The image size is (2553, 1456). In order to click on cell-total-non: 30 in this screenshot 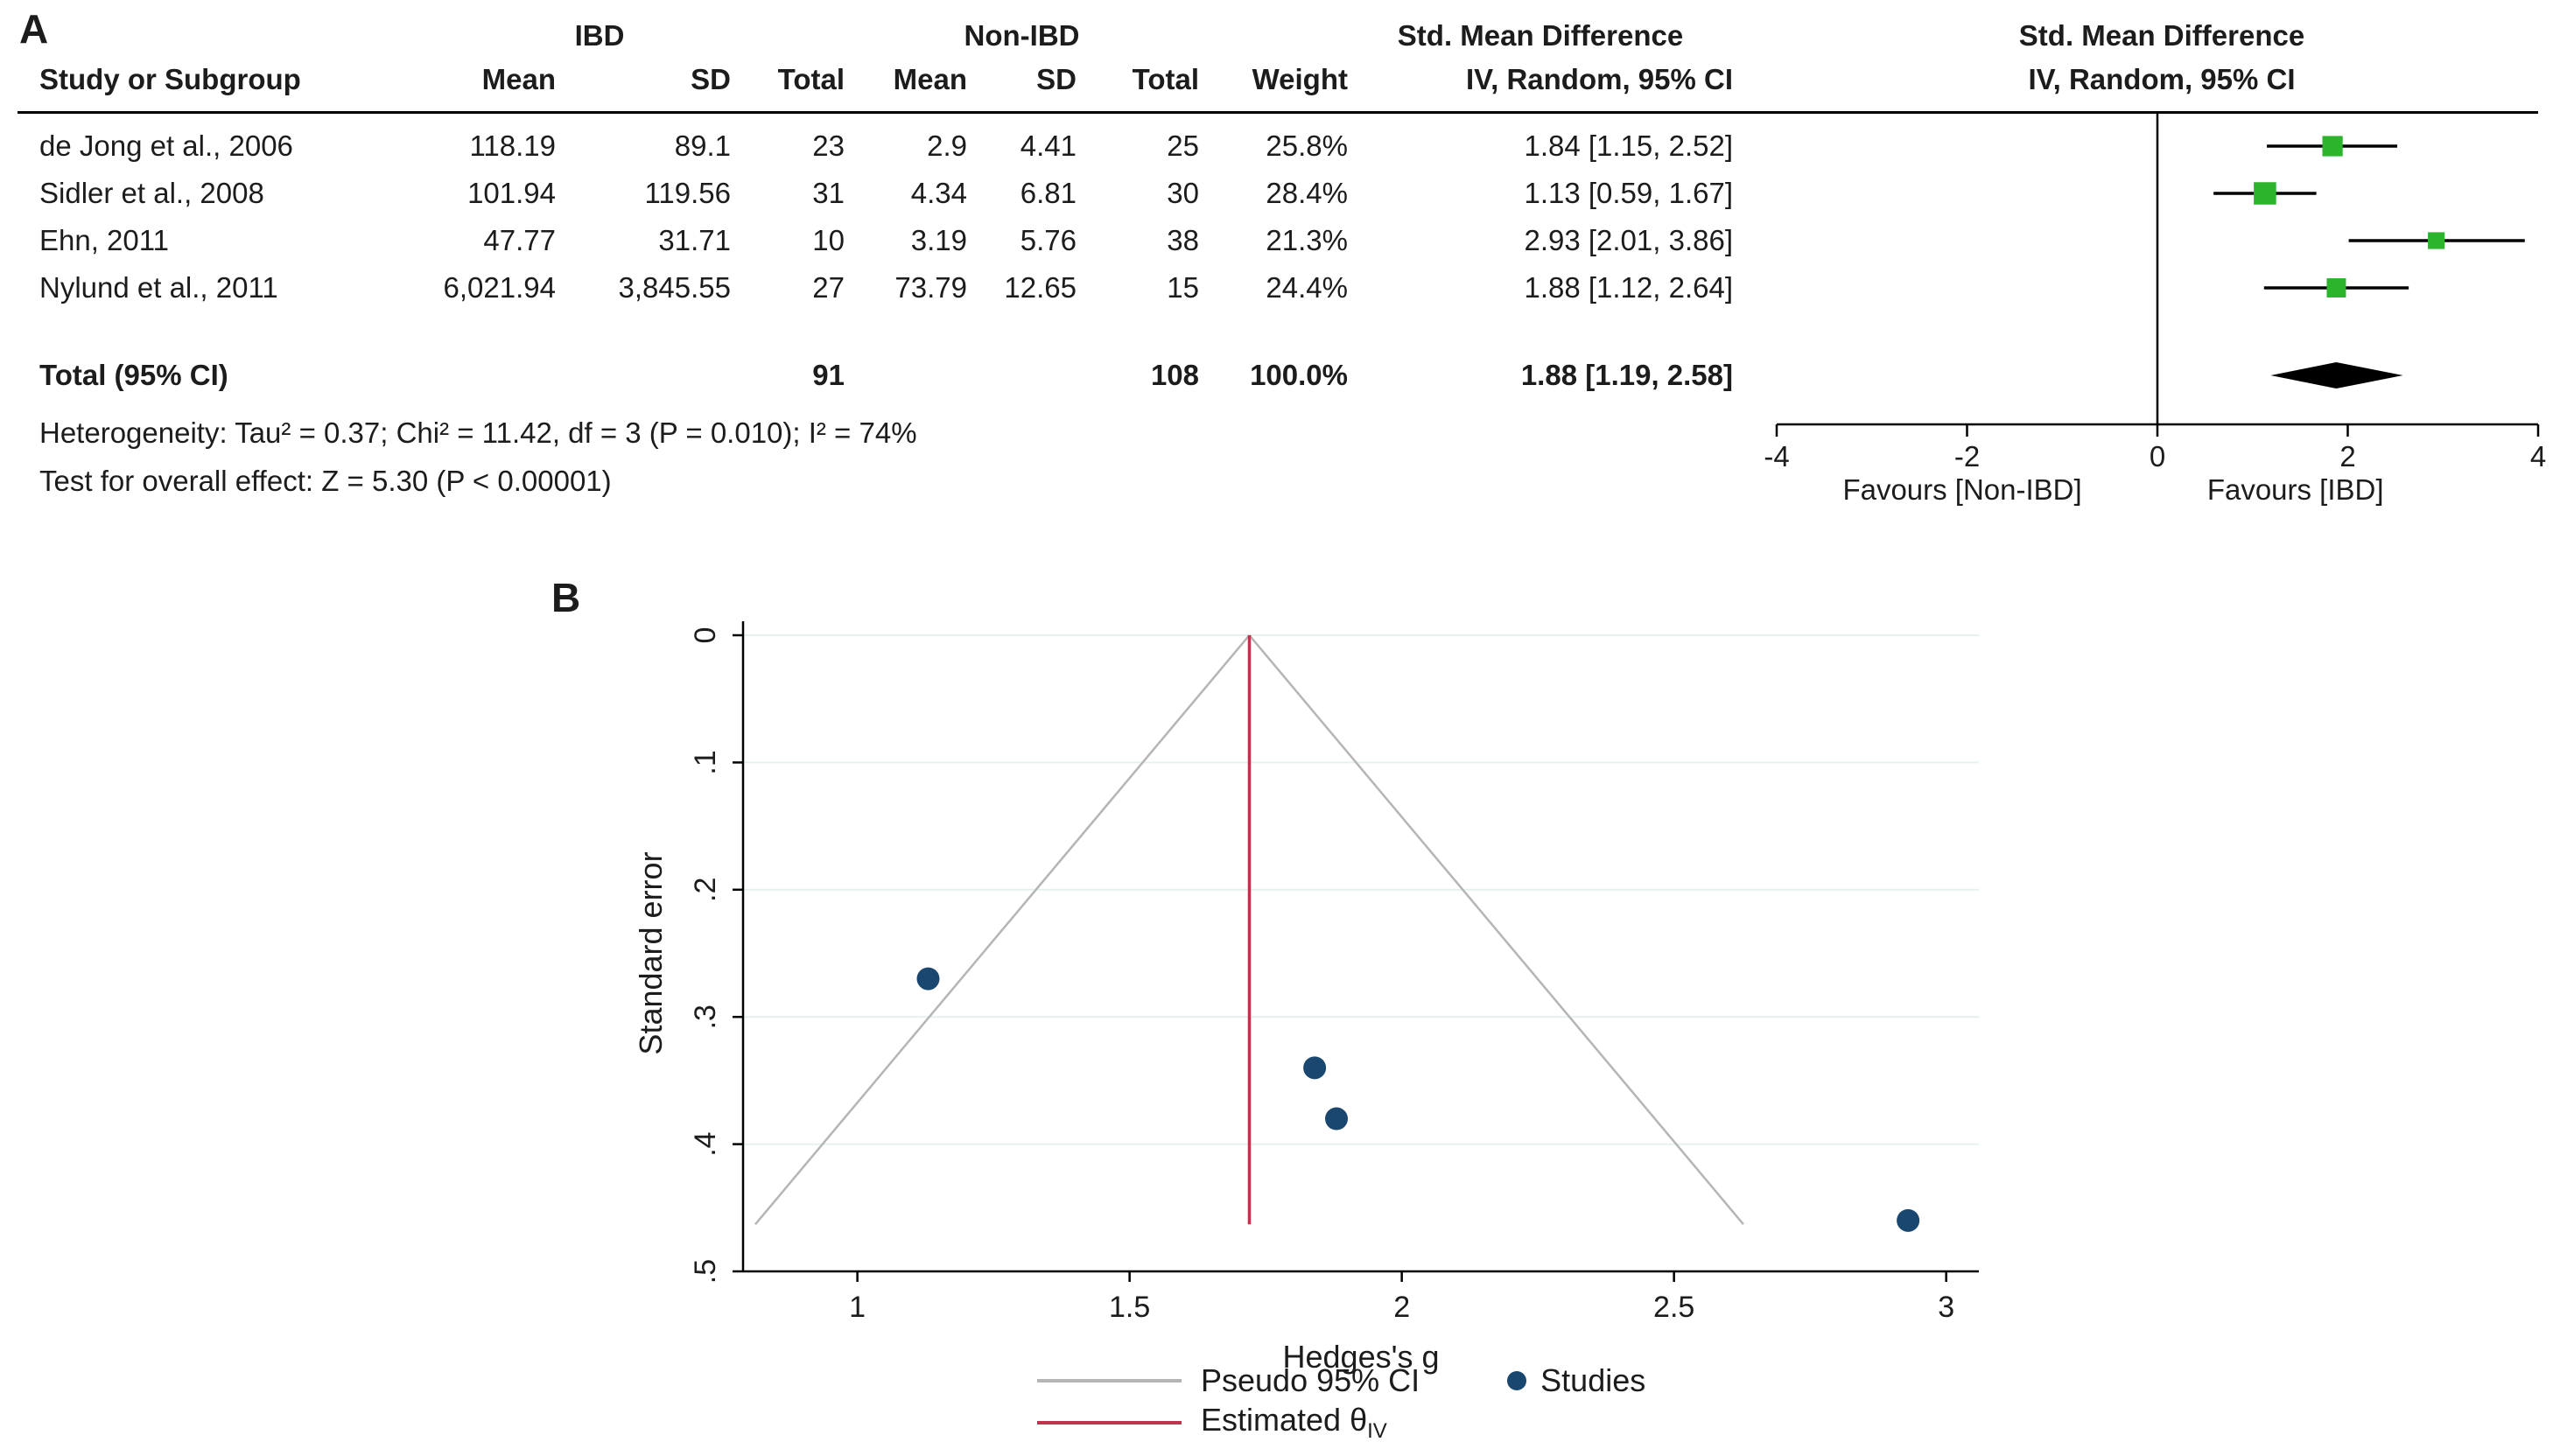, I will do `click(1183, 193)`.